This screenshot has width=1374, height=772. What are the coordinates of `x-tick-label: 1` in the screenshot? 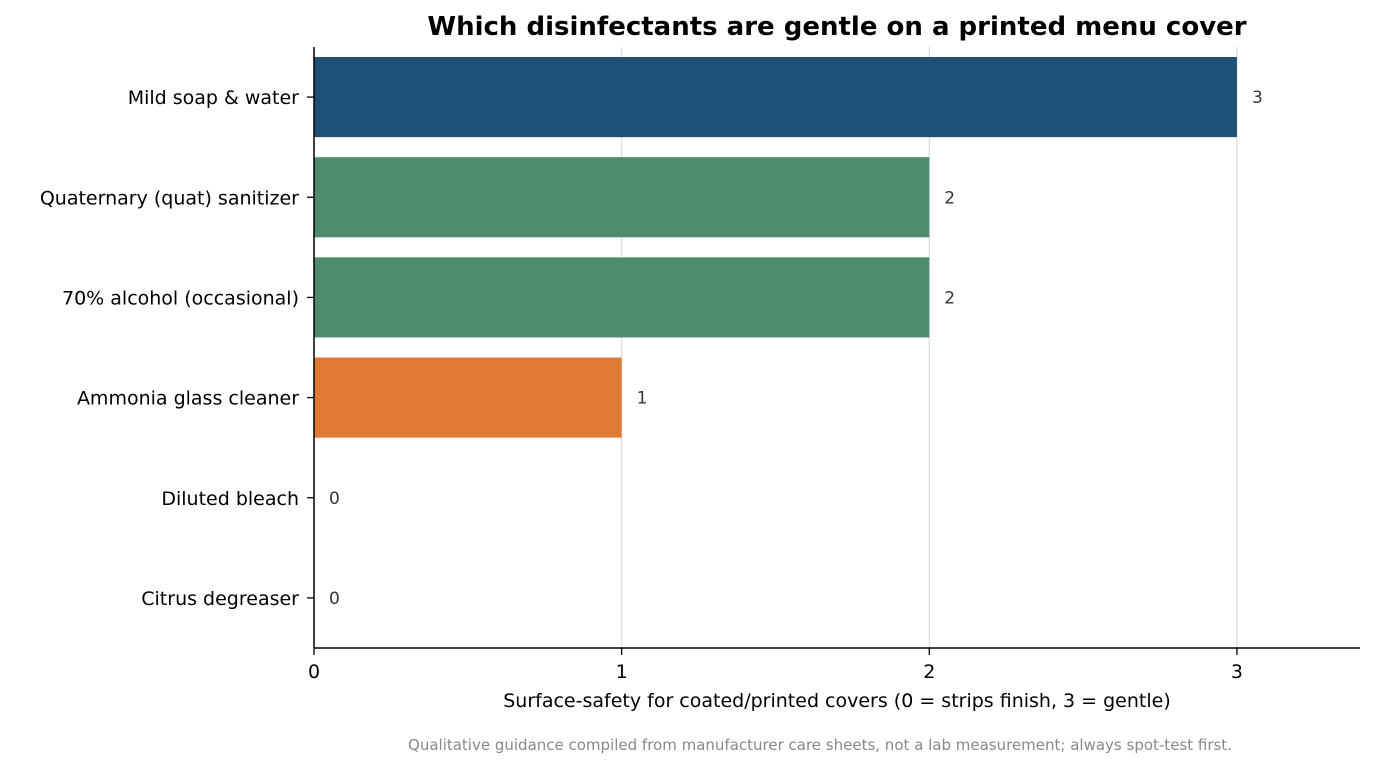 It's located at (622, 672).